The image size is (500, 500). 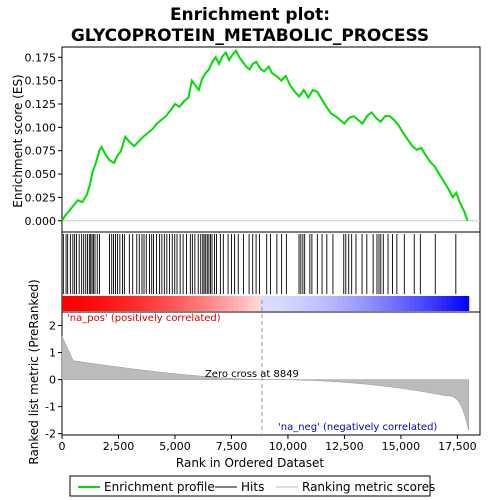 What do you see at coordinates (457, 446) in the screenshot?
I see `x-tick-label: 17,500` at bounding box center [457, 446].